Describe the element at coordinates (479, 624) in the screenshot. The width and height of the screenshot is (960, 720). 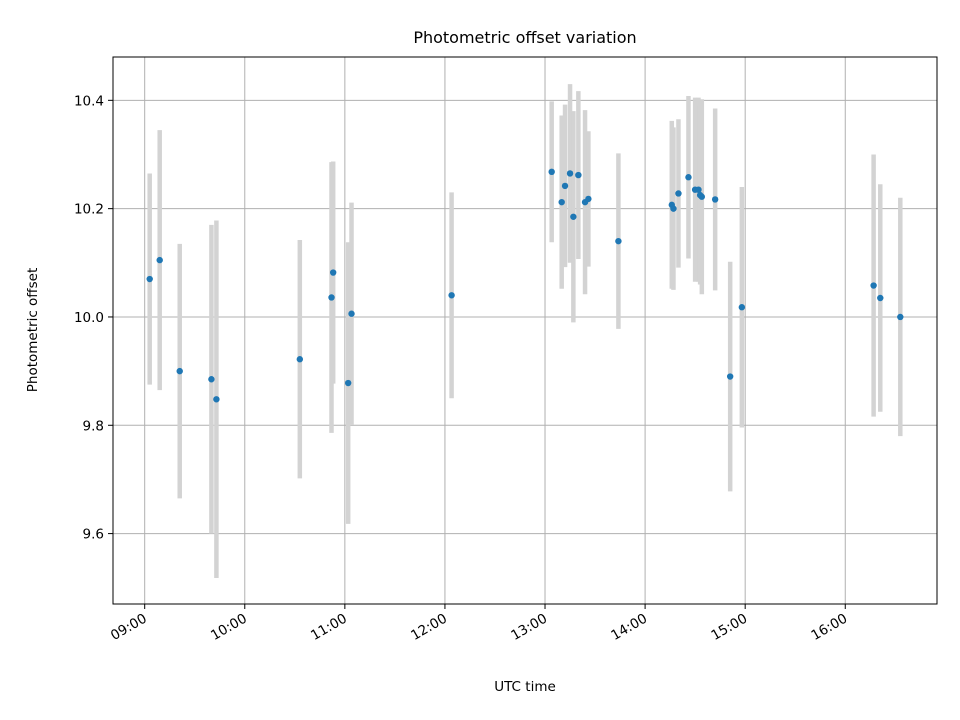
I see `x-axis-ticks: 09:00 10:00 11:00 12:00 13:00 14:00 15:00 16:00` at that location.